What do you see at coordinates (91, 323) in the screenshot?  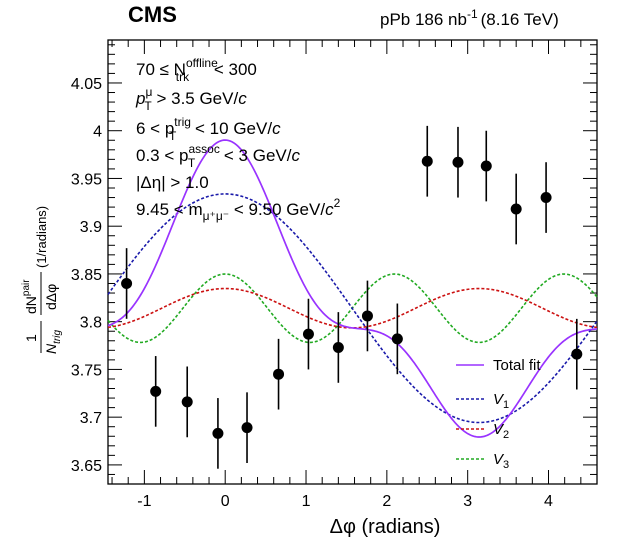 I see `y-tick-label: 3.8` at bounding box center [91, 323].